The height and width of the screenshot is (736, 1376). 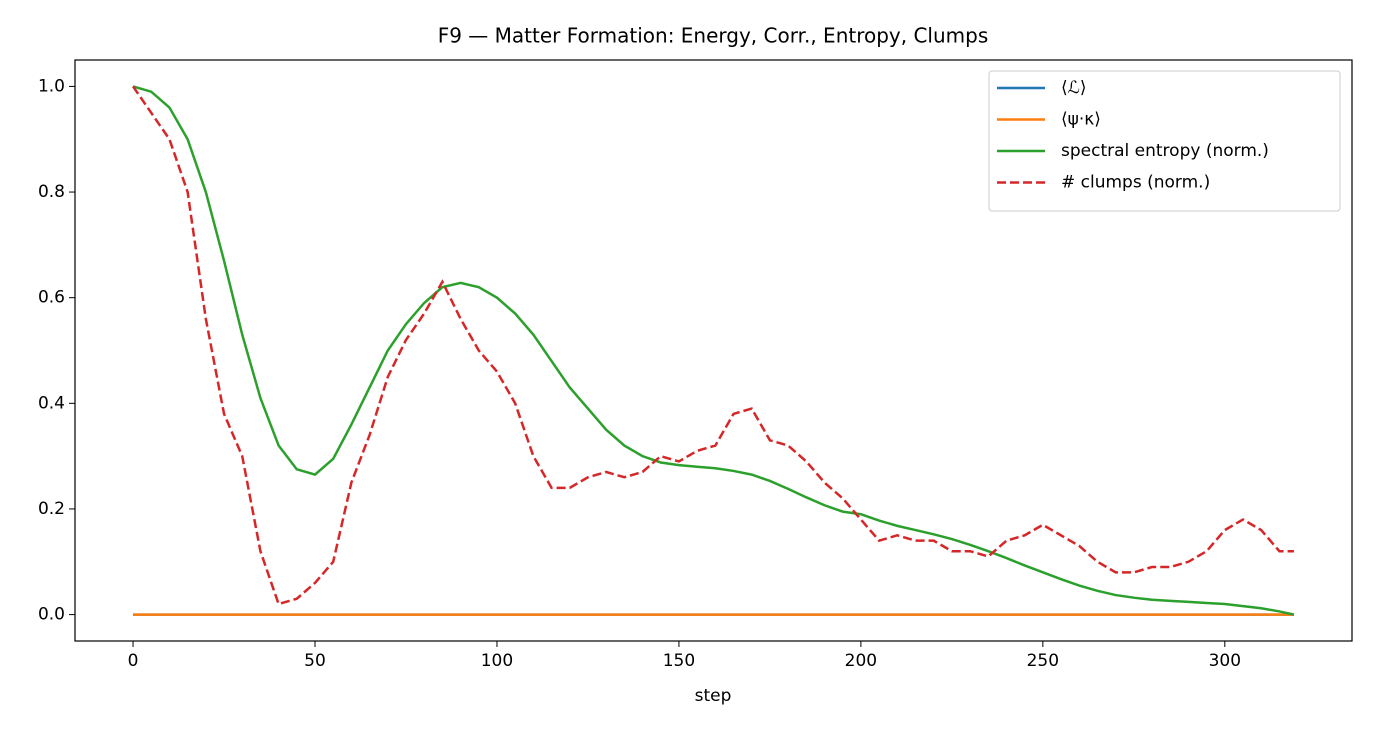 I want to click on legend-label: ⟨ℒ⟩, so click(x=1074, y=88).